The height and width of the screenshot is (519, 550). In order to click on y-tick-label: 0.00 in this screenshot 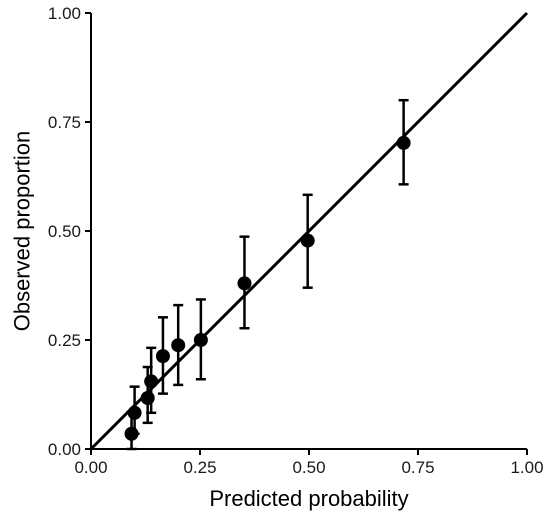, I will do `click(64, 449)`.